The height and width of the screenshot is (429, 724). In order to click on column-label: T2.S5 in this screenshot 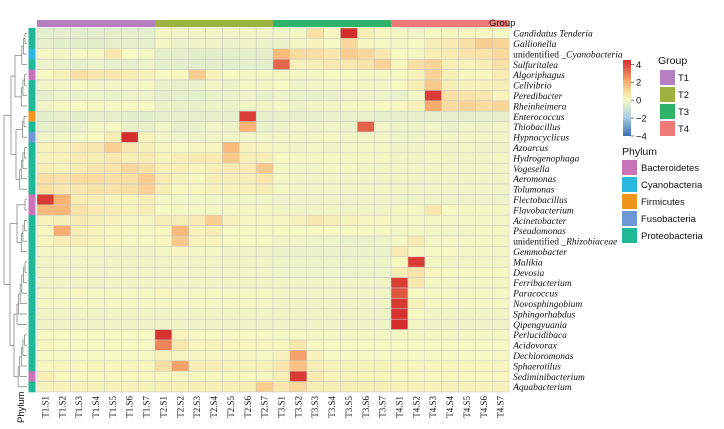, I will do `click(231, 407)`.